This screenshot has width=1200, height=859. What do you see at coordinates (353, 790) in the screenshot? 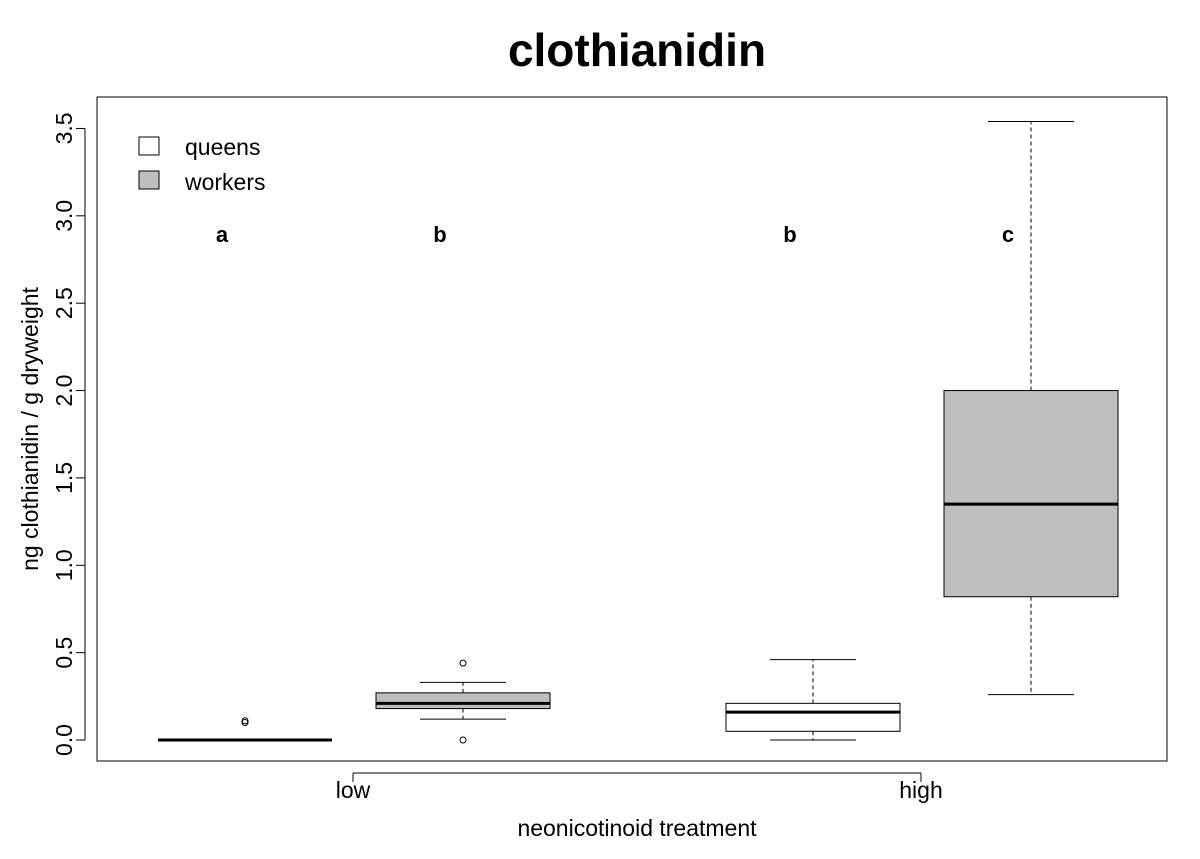
I see `x-tick-label: low` at bounding box center [353, 790].